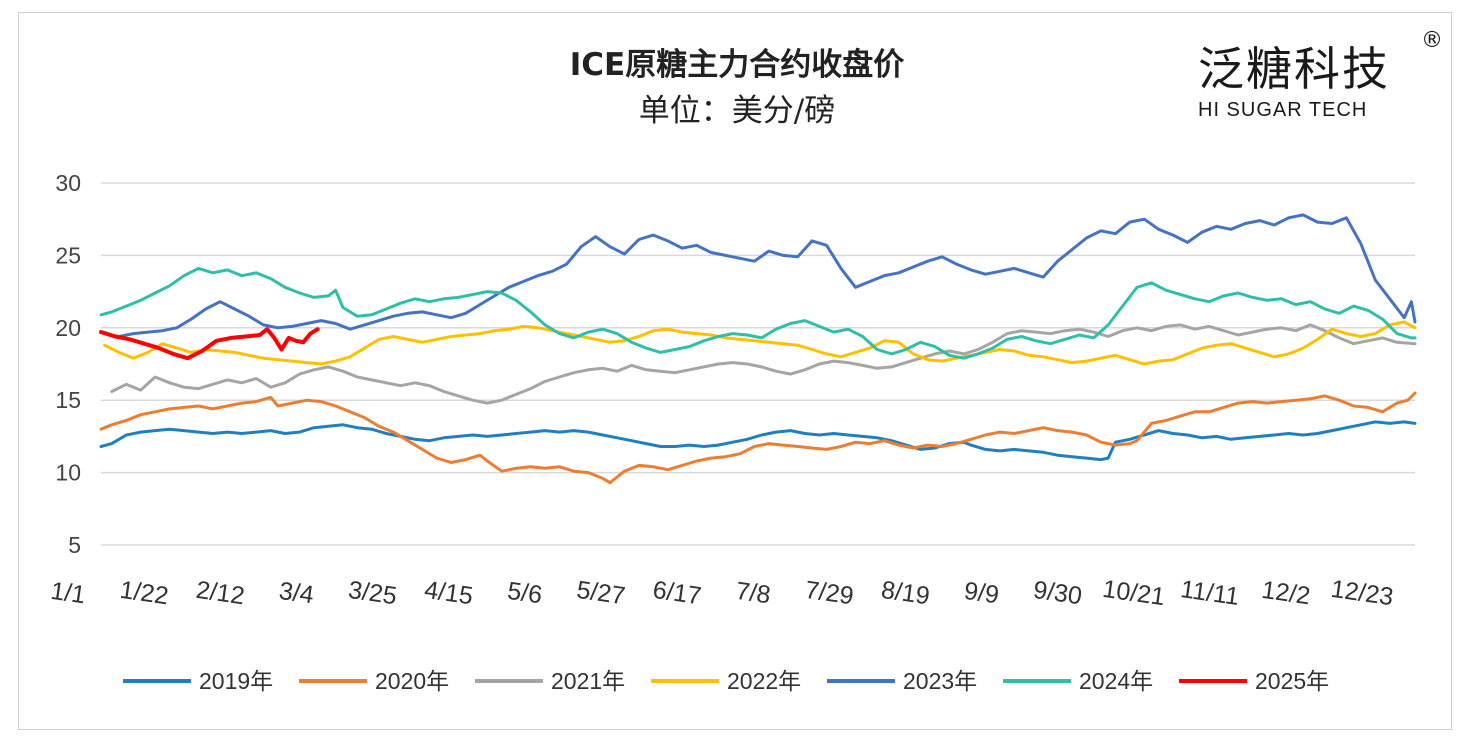 The image size is (1472, 752). Describe the element at coordinates (588, 681) in the screenshot. I see `legend-label: 2021年` at that location.